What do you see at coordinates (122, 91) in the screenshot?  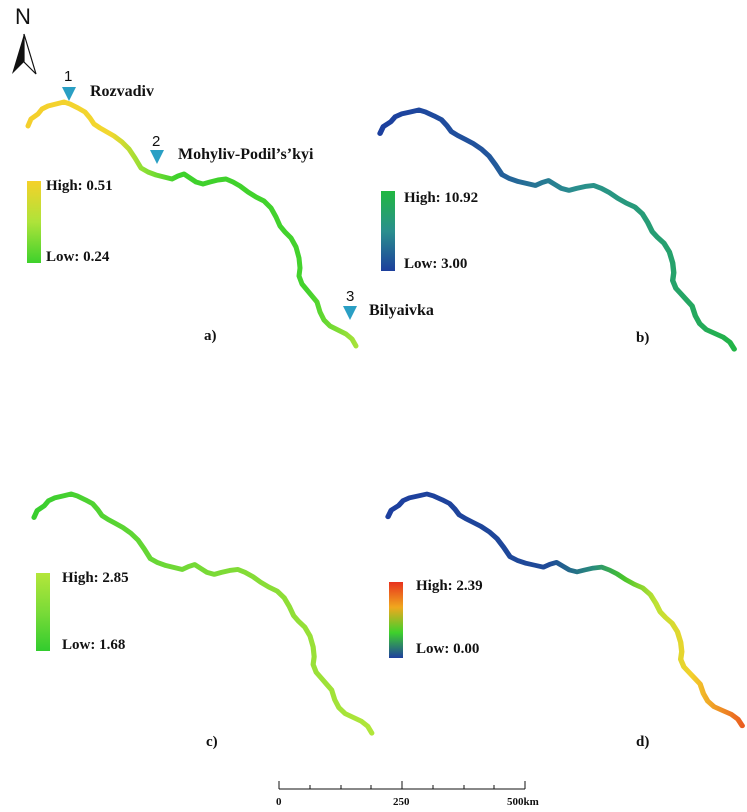 I see `site-name-1: Rozvadiv` at bounding box center [122, 91].